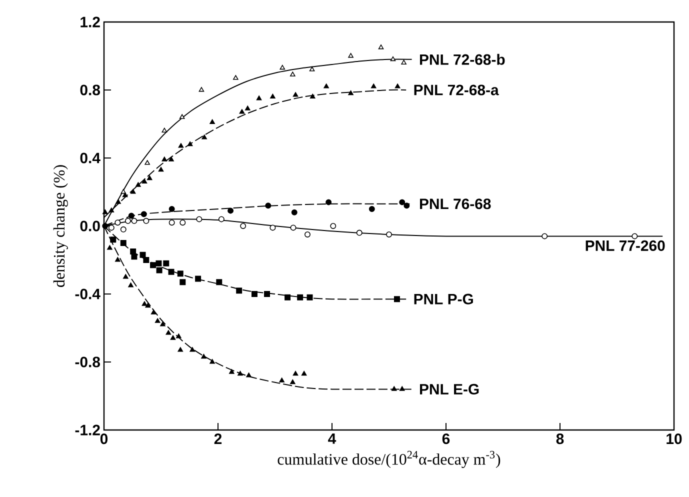 This screenshot has width=689, height=497. What do you see at coordinates (462, 59) in the screenshot?
I see `series-label: PNL 72-68-b` at bounding box center [462, 59].